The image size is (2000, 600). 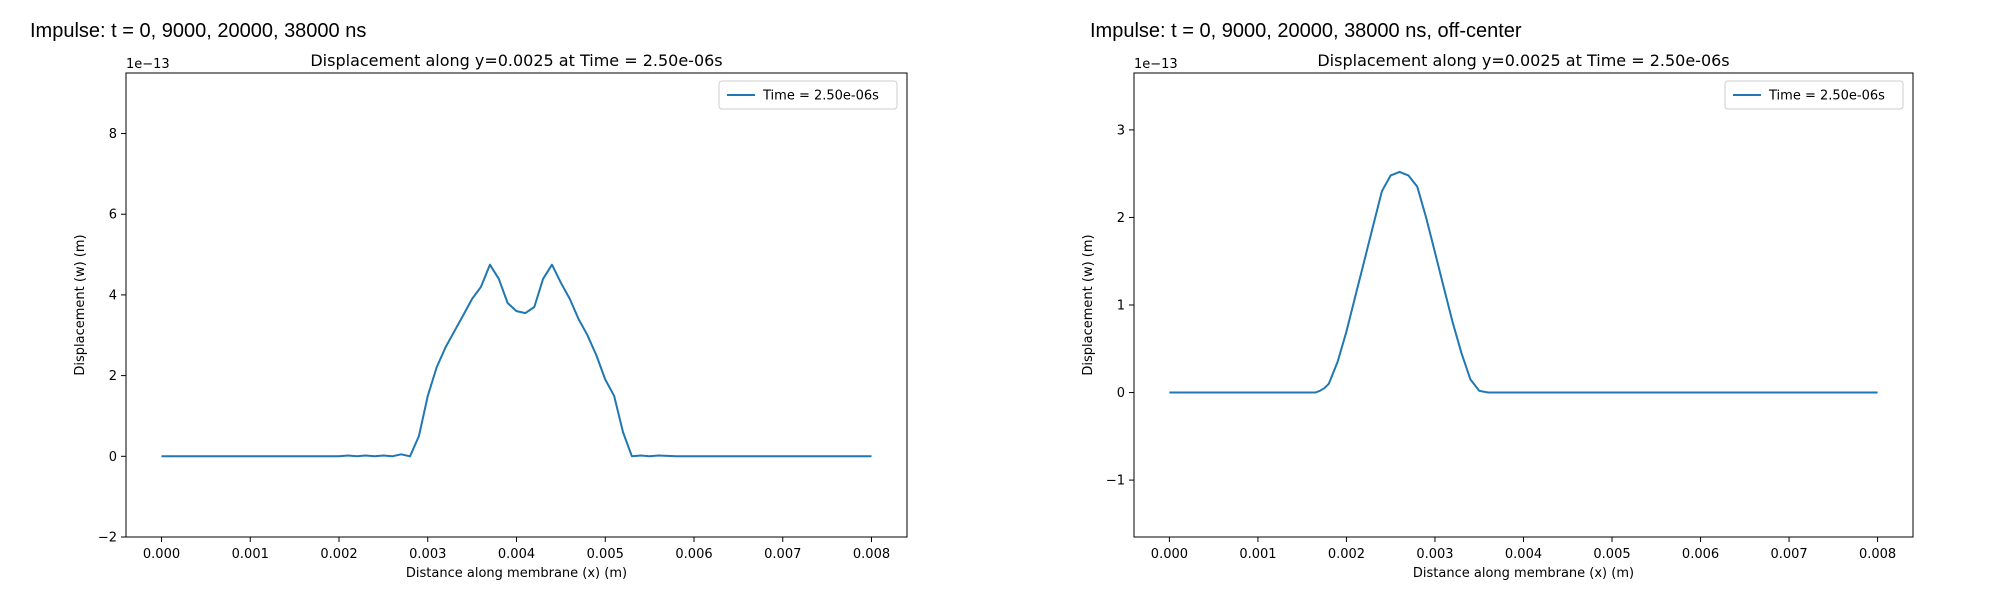 I want to click on figure-title-left: Impulse: t = 0, 9000, 20000, 38000 ns, so click(x=198, y=31).